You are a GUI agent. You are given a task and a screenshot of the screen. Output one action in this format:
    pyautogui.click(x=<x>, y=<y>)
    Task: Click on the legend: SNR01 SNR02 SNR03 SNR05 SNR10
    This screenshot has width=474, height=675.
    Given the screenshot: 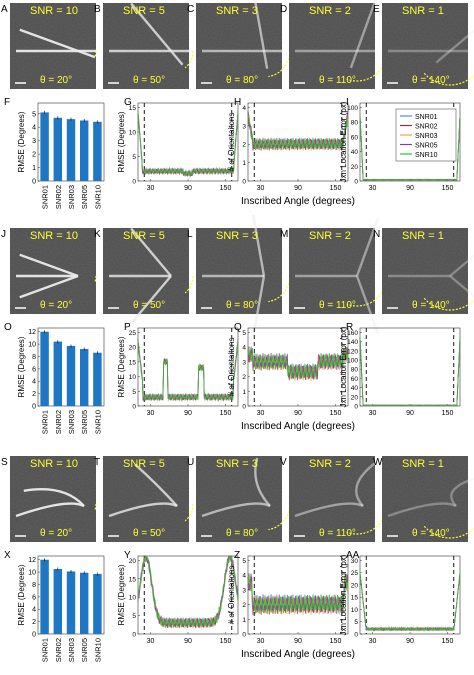 What is the action you would take?
    pyautogui.click(x=426, y=135)
    